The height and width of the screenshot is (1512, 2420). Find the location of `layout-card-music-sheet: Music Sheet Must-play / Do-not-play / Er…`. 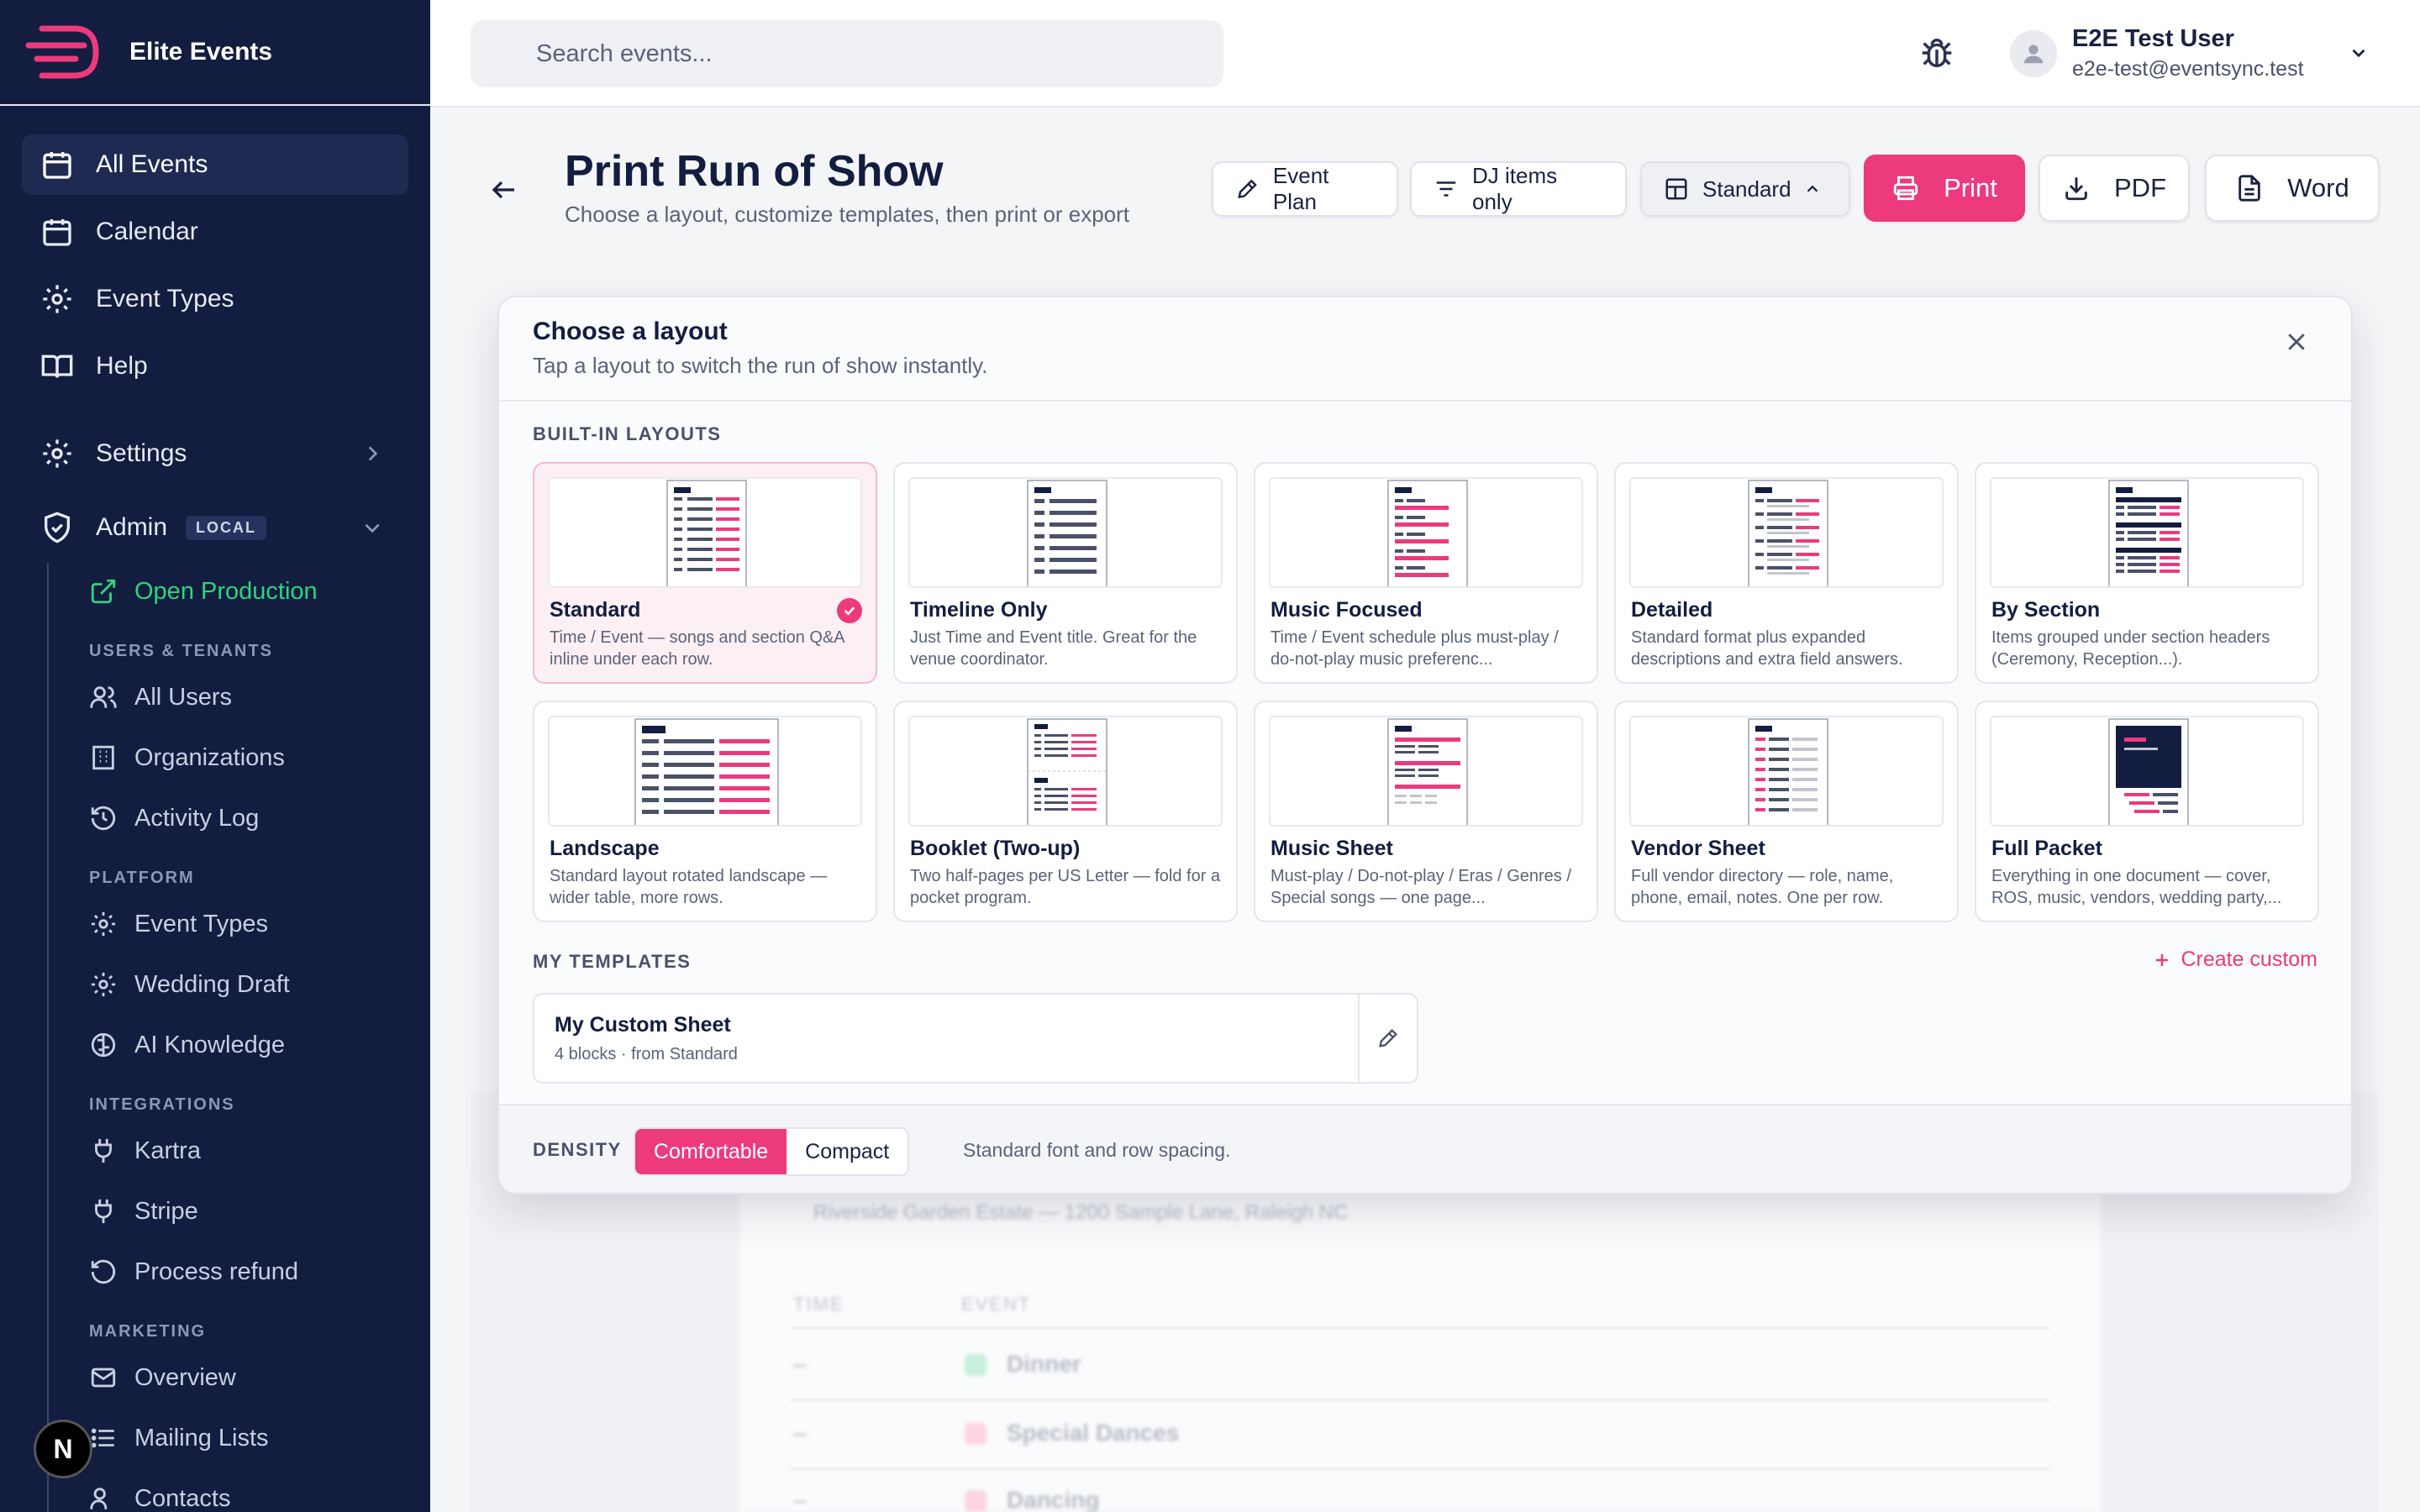

layout-card-music-sheet: Music Sheet Must-play / Do-not-play / Er… is located at coordinates (1426, 811).